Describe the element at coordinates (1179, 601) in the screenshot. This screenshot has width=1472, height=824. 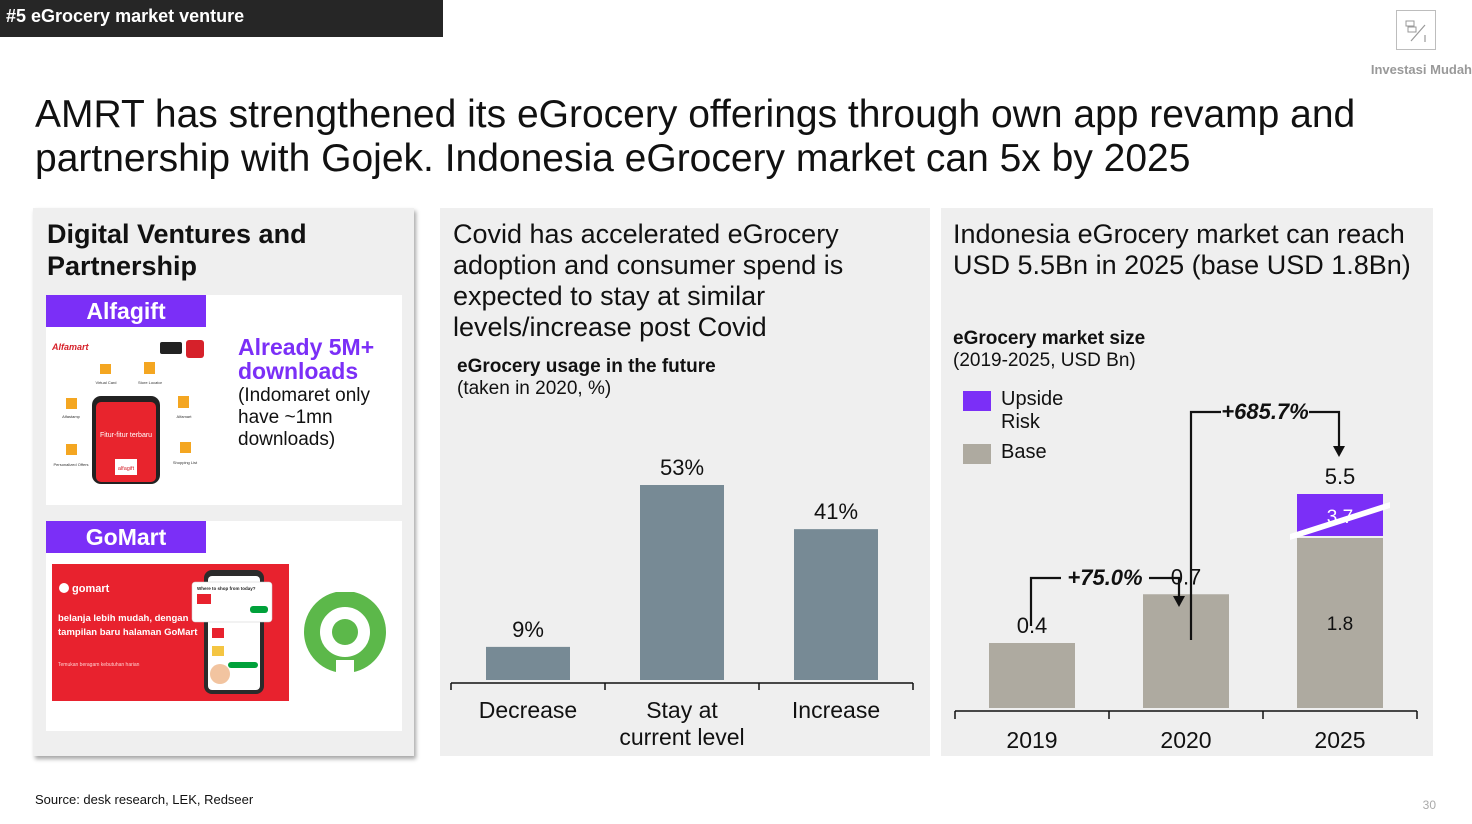
I see `growth-2019-2020-arrowhead` at that location.